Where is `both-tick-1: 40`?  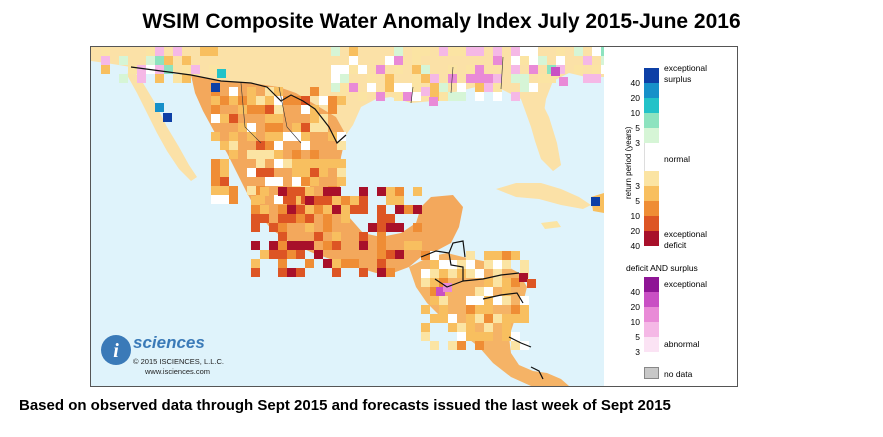
both-tick-1: 40 is located at coordinates (635, 292).